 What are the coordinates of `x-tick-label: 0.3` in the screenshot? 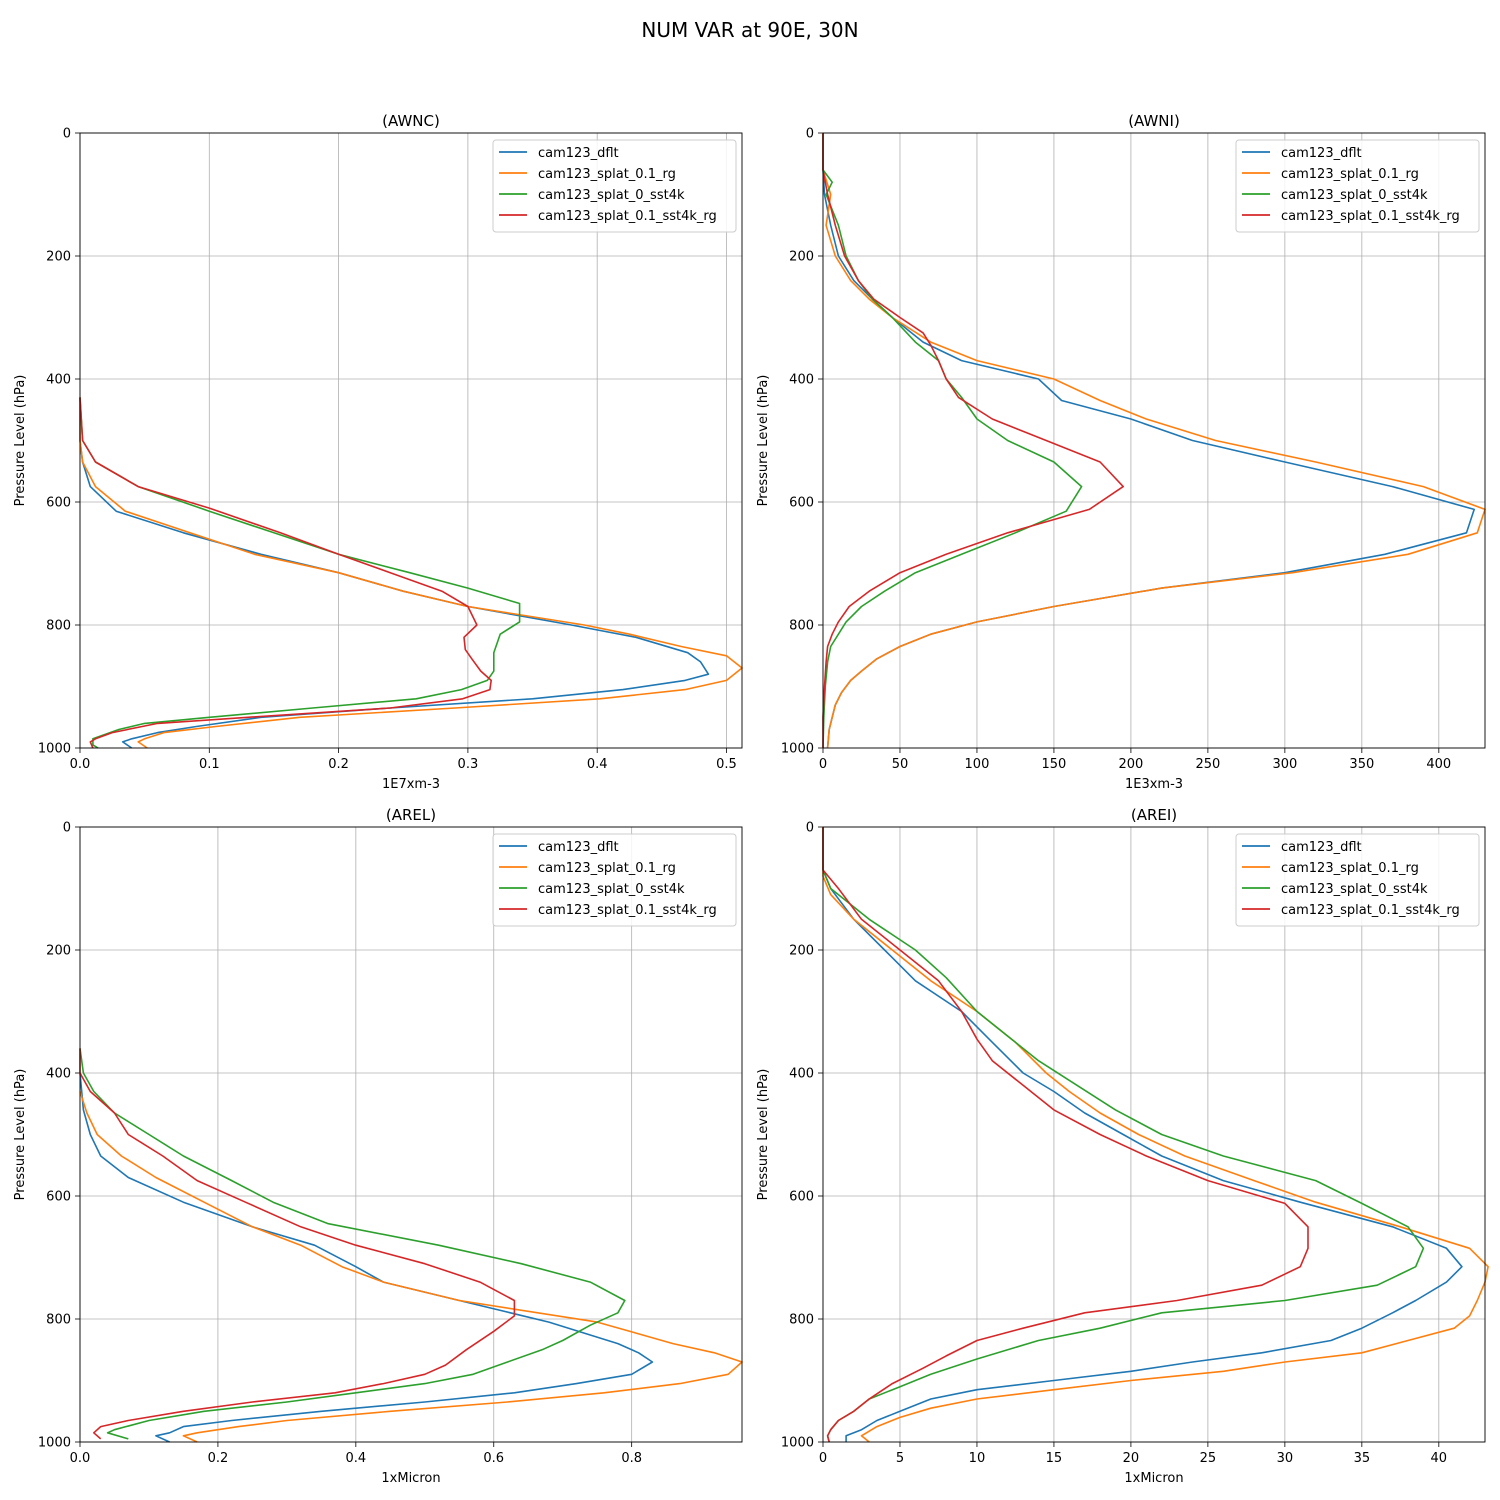 It's located at (468, 764).